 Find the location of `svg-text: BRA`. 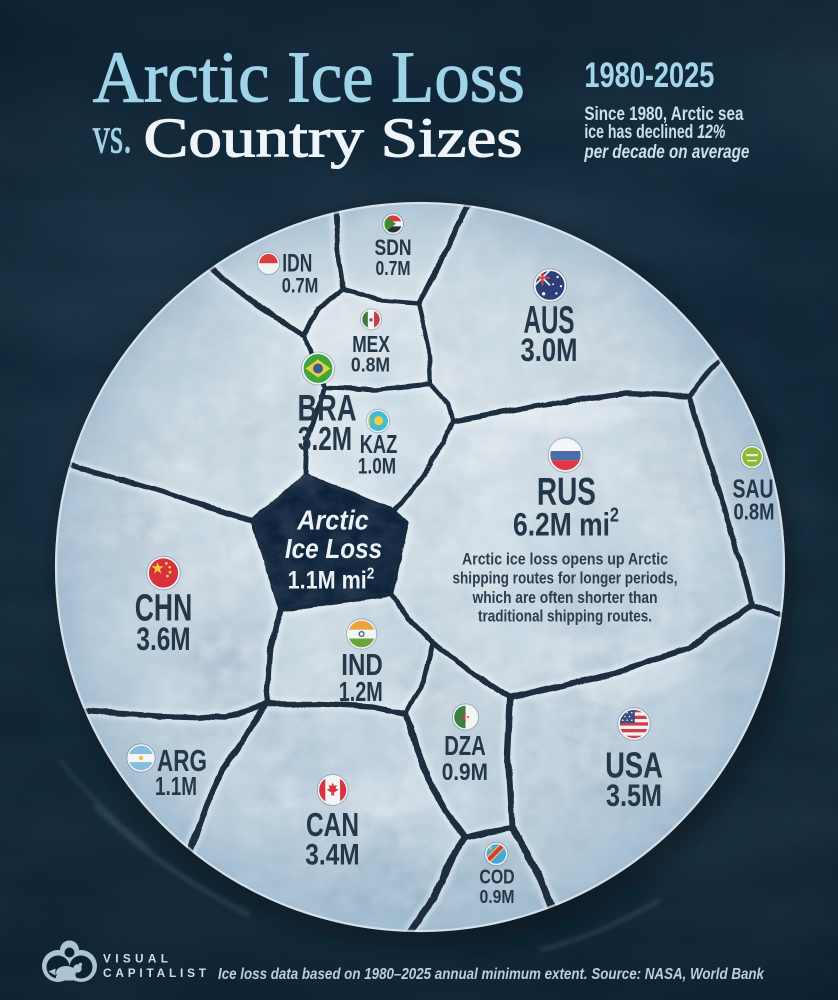

svg-text: BRA is located at coordinates (327, 407).